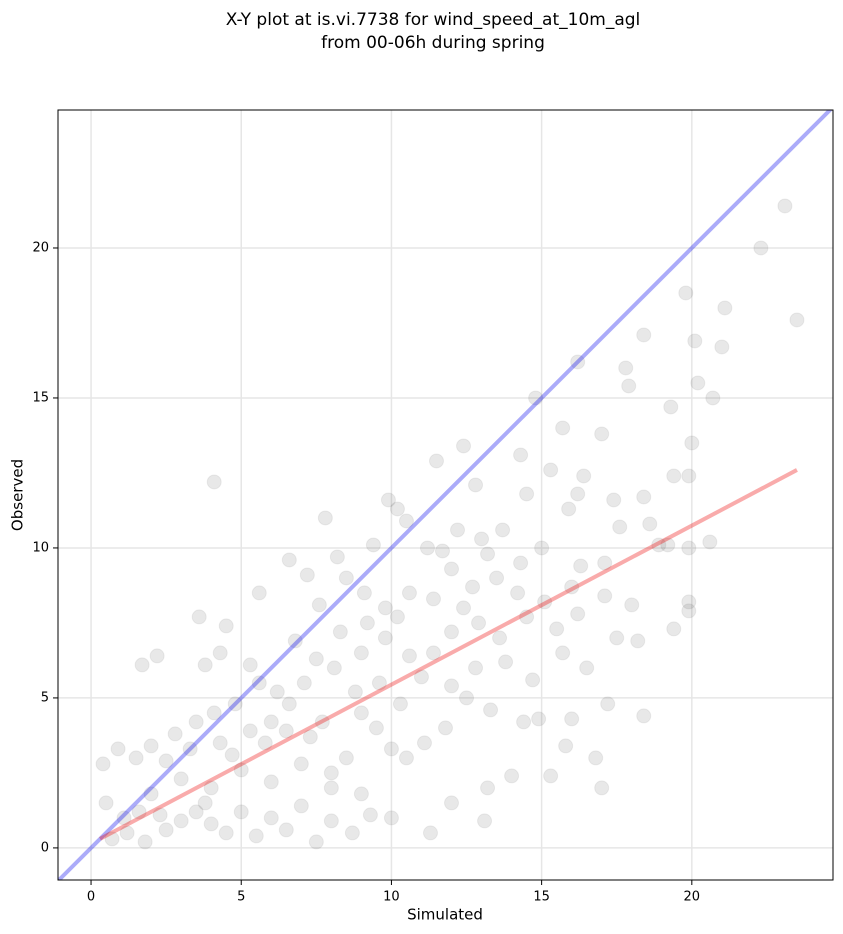  What do you see at coordinates (45, 847) in the screenshot?
I see `y-tick-label: 0` at bounding box center [45, 847].